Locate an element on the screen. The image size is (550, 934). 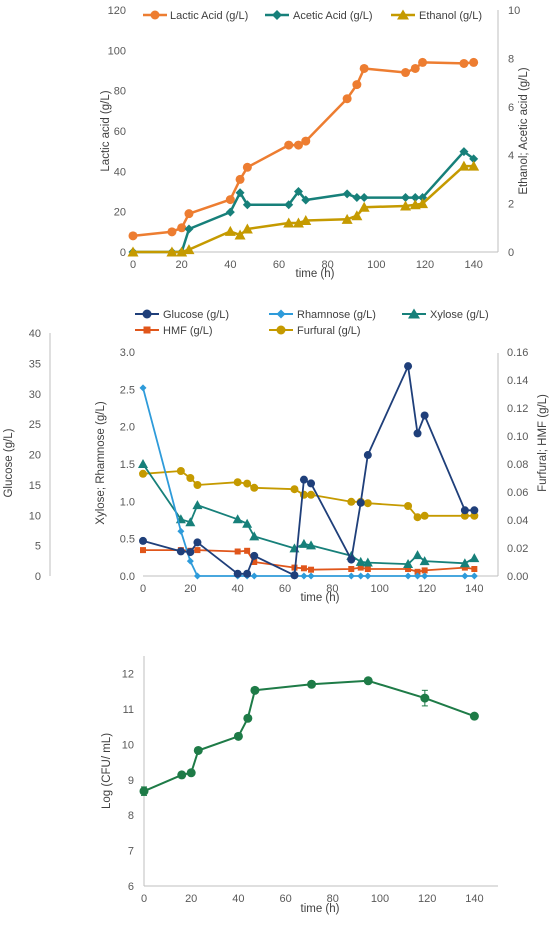
x-tick-label: 140 is located at coordinates (474, 589).